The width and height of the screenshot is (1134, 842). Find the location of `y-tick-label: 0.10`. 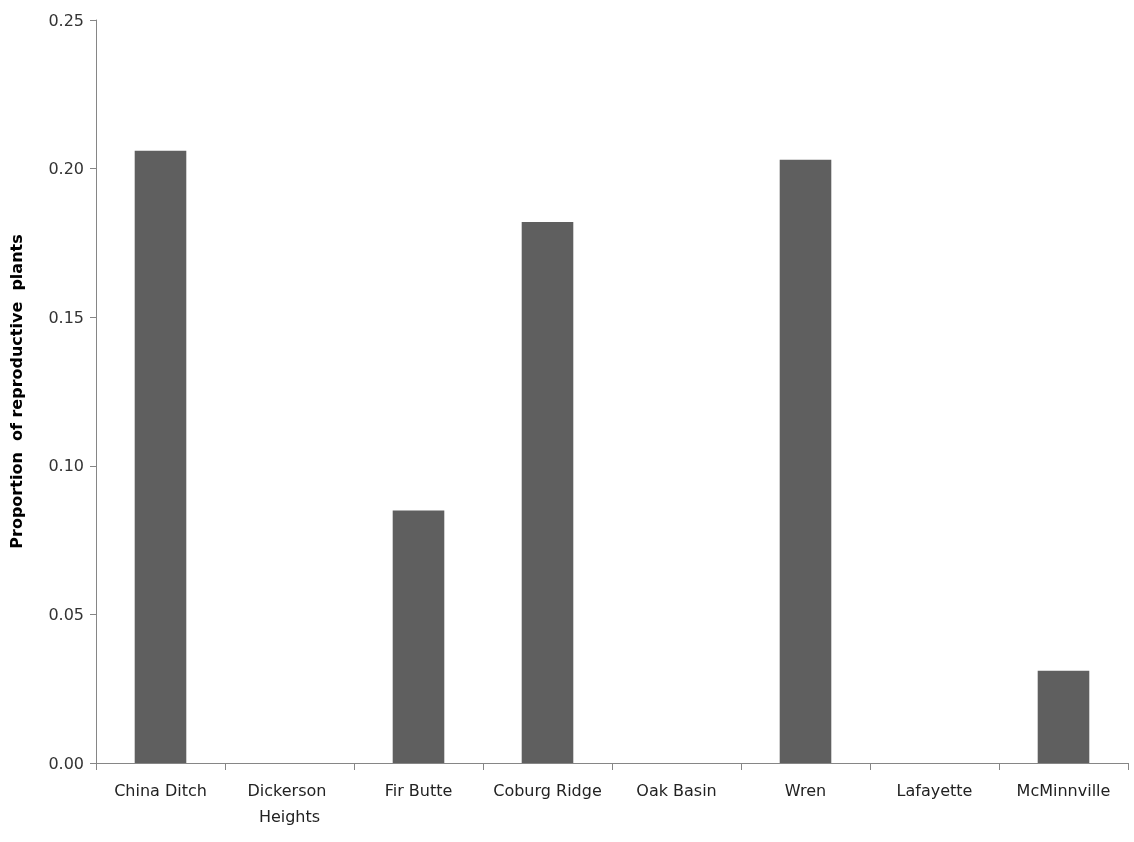

y-tick-label: 0.10 is located at coordinates (66, 466).